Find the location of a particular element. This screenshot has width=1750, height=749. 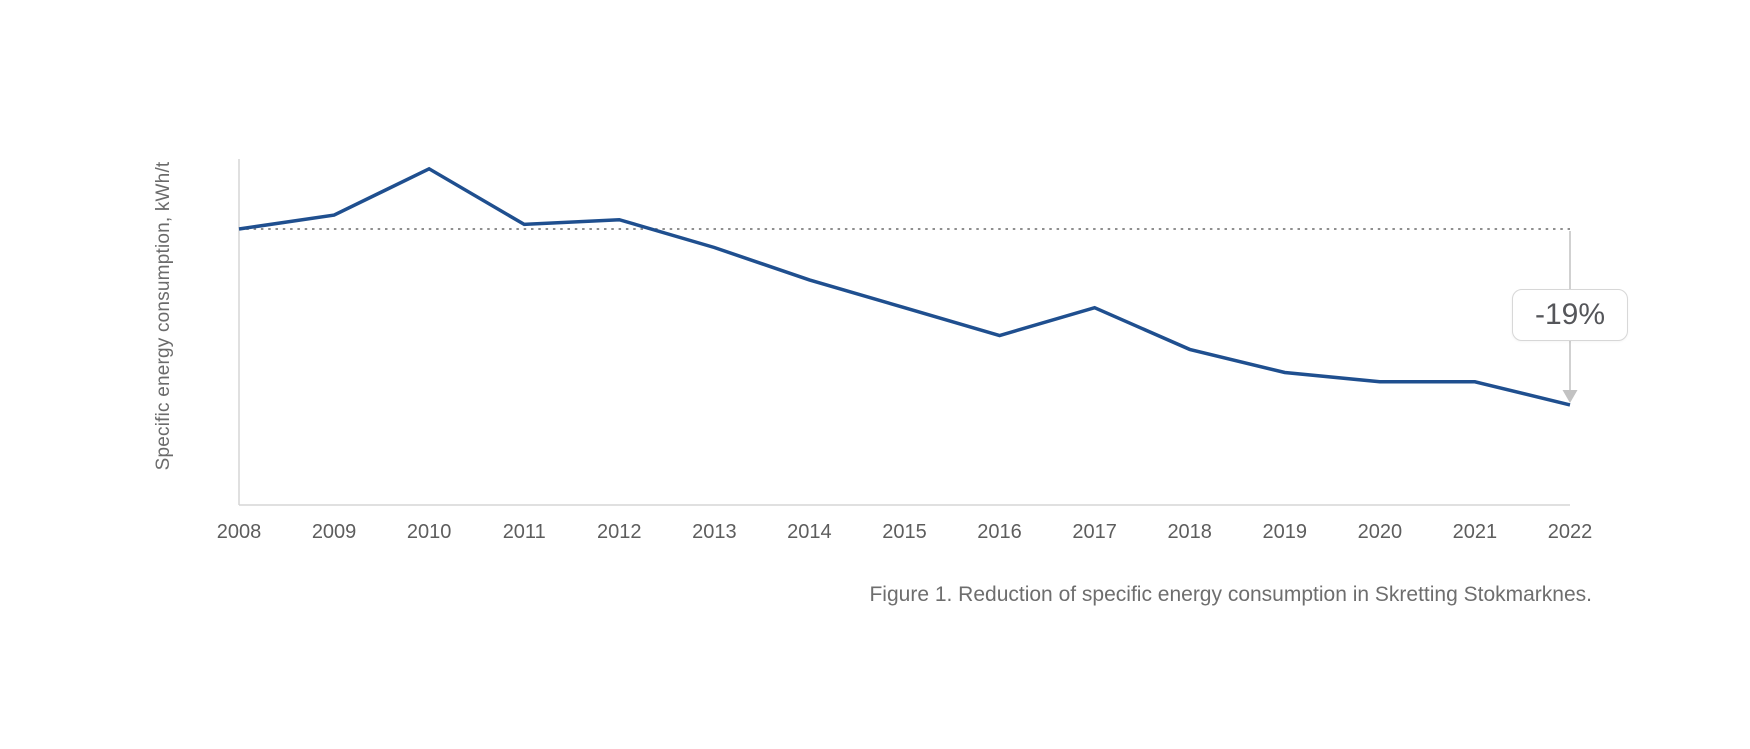

x-tick-label-2016: 2016 is located at coordinates (999, 532).